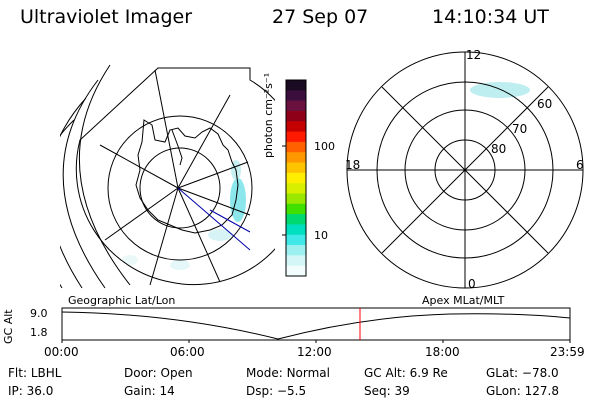 This screenshot has height=400, width=600. I want to click on orbit-altitude-timeline, so click(316, 325).